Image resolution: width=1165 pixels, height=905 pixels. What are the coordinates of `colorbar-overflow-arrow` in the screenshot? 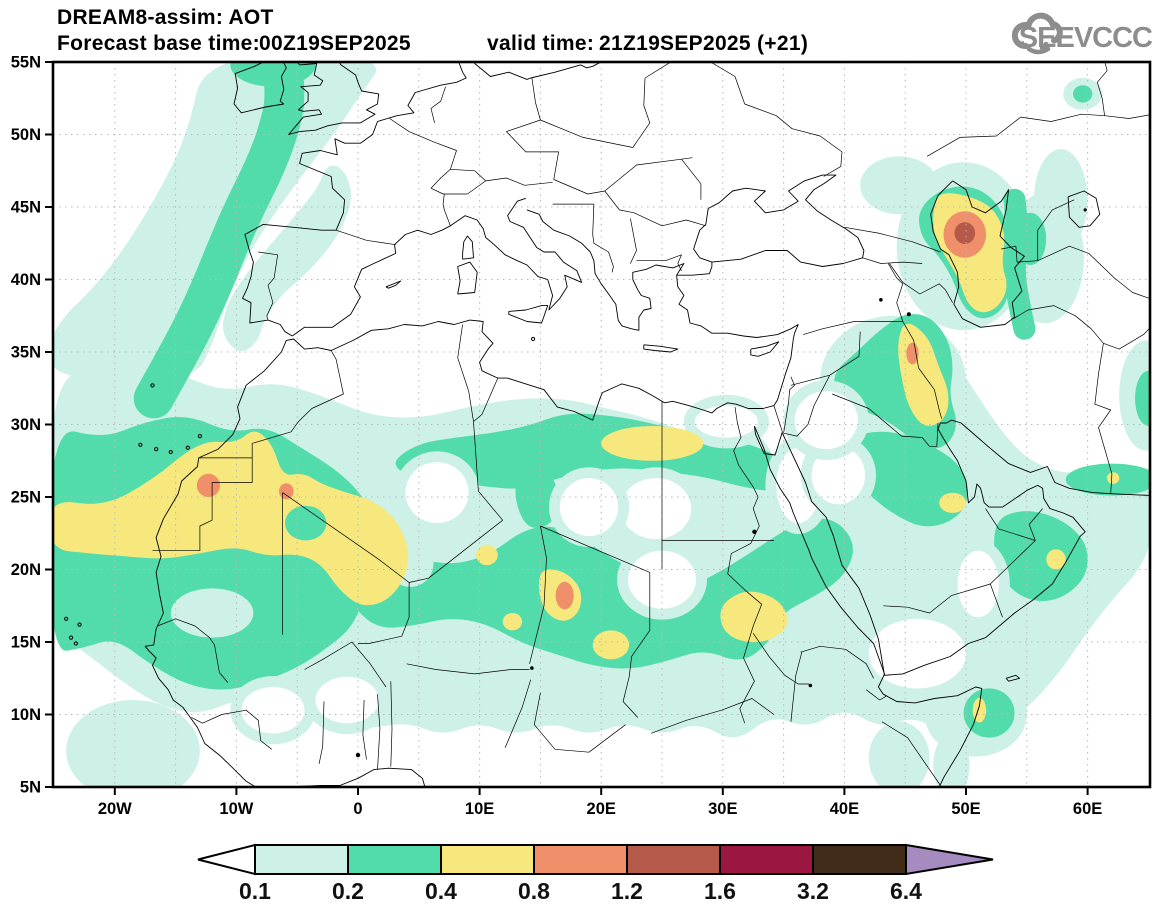 It's located at (949, 859).